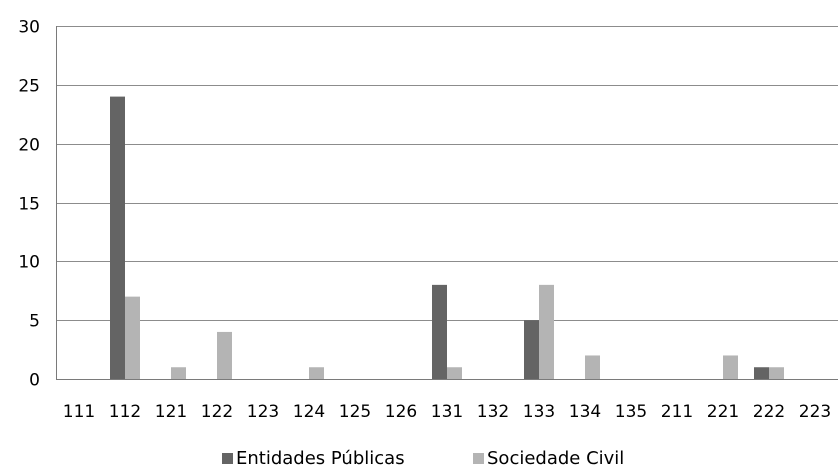  I want to click on y-tick-label: 30, so click(29, 28).